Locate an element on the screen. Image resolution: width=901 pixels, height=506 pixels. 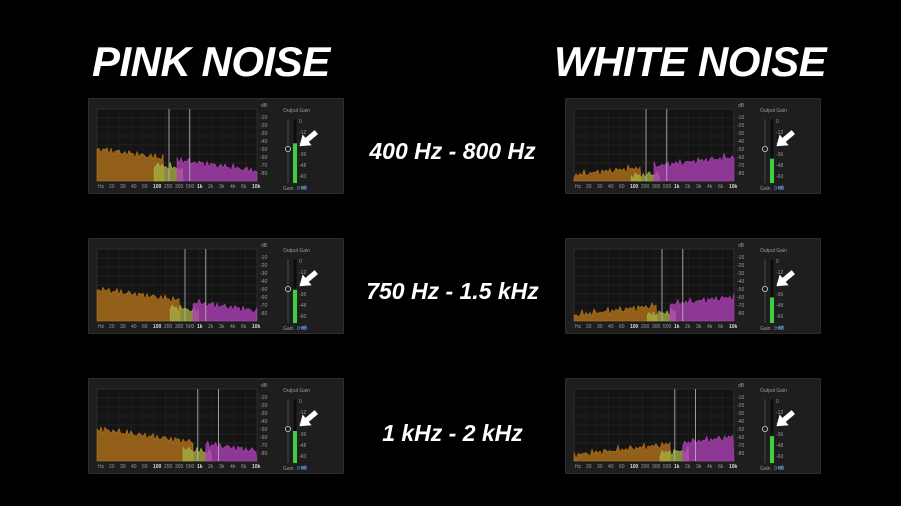
freq-tick-label: Hz is located at coordinates (101, 327).